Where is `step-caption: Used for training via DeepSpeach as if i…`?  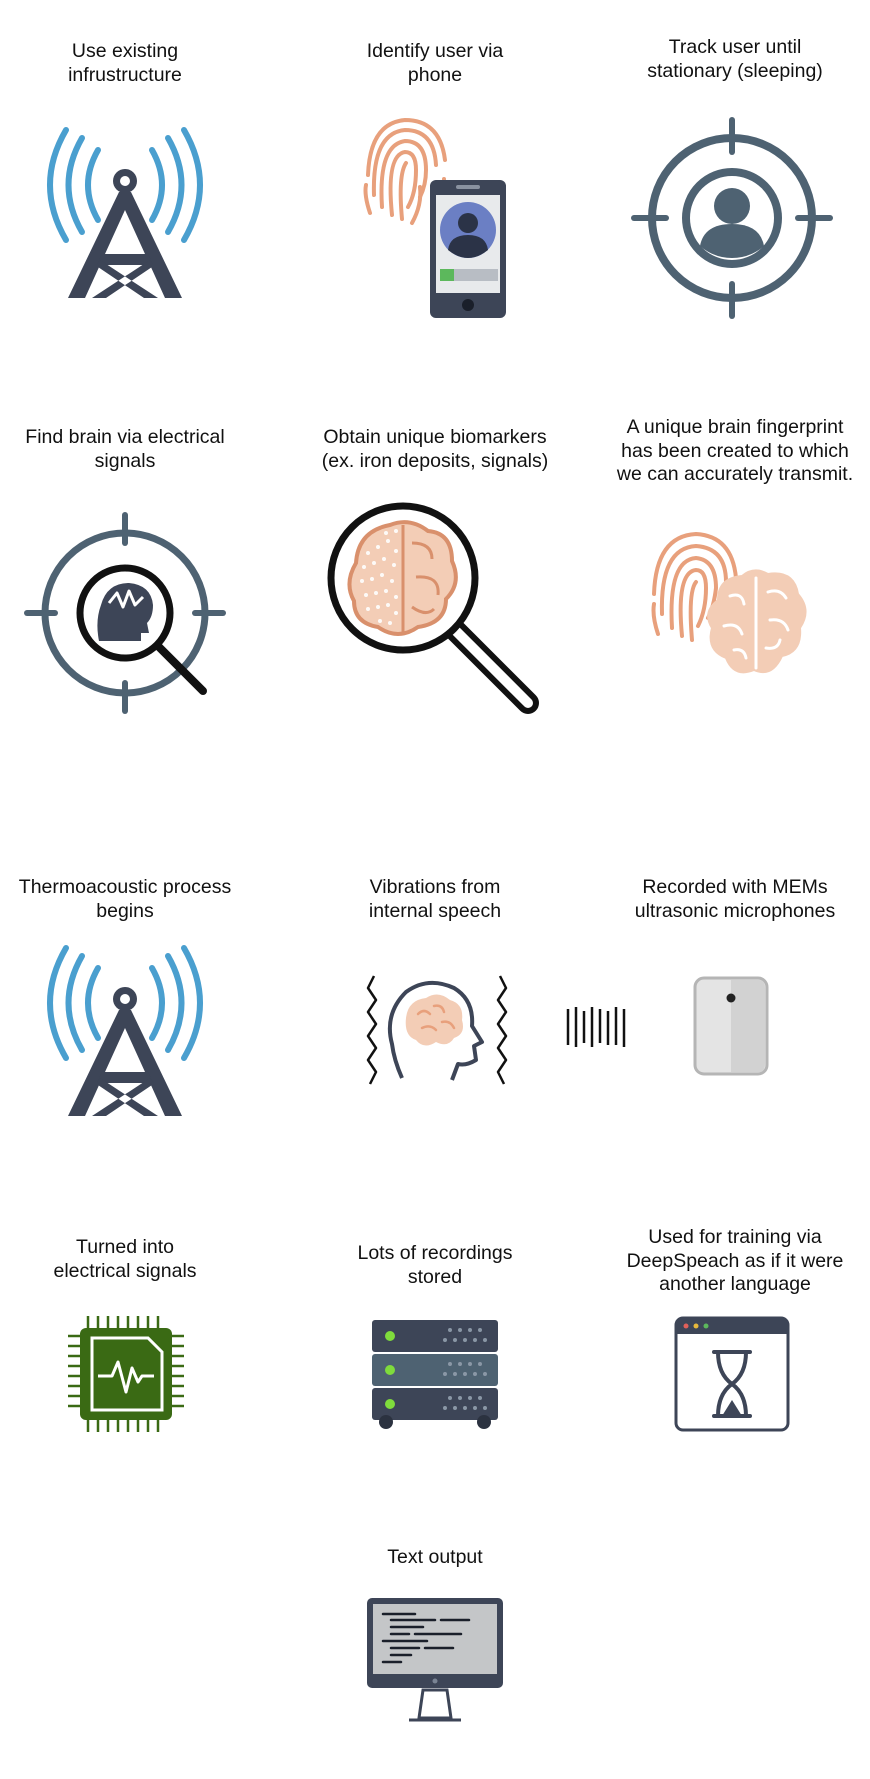
step-caption: Used for training via DeepSpeach as if i… is located at coordinates (735, 1260).